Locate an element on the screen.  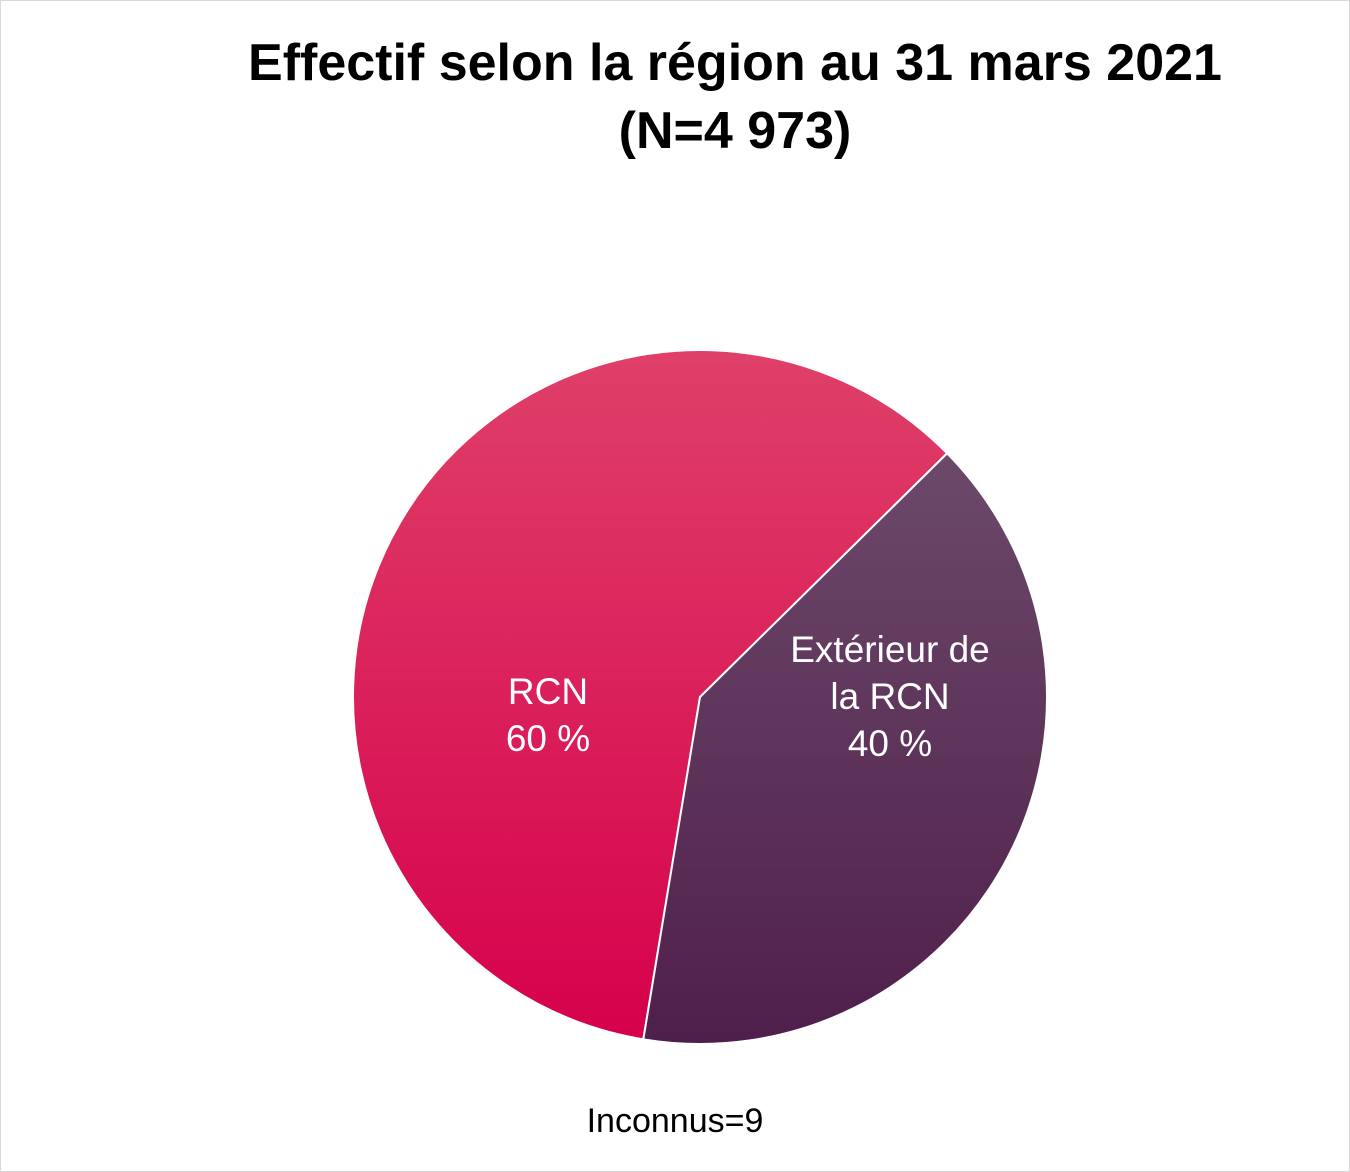
pie-slice-label-1: Extérieur de la RCN 40 % is located at coordinates (890, 696).